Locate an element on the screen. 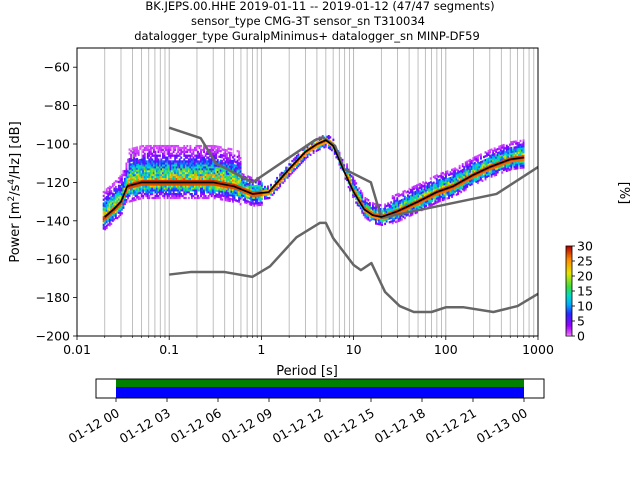 This screenshot has width=640, height=480. coverage-bar-green is located at coordinates (320, 383).